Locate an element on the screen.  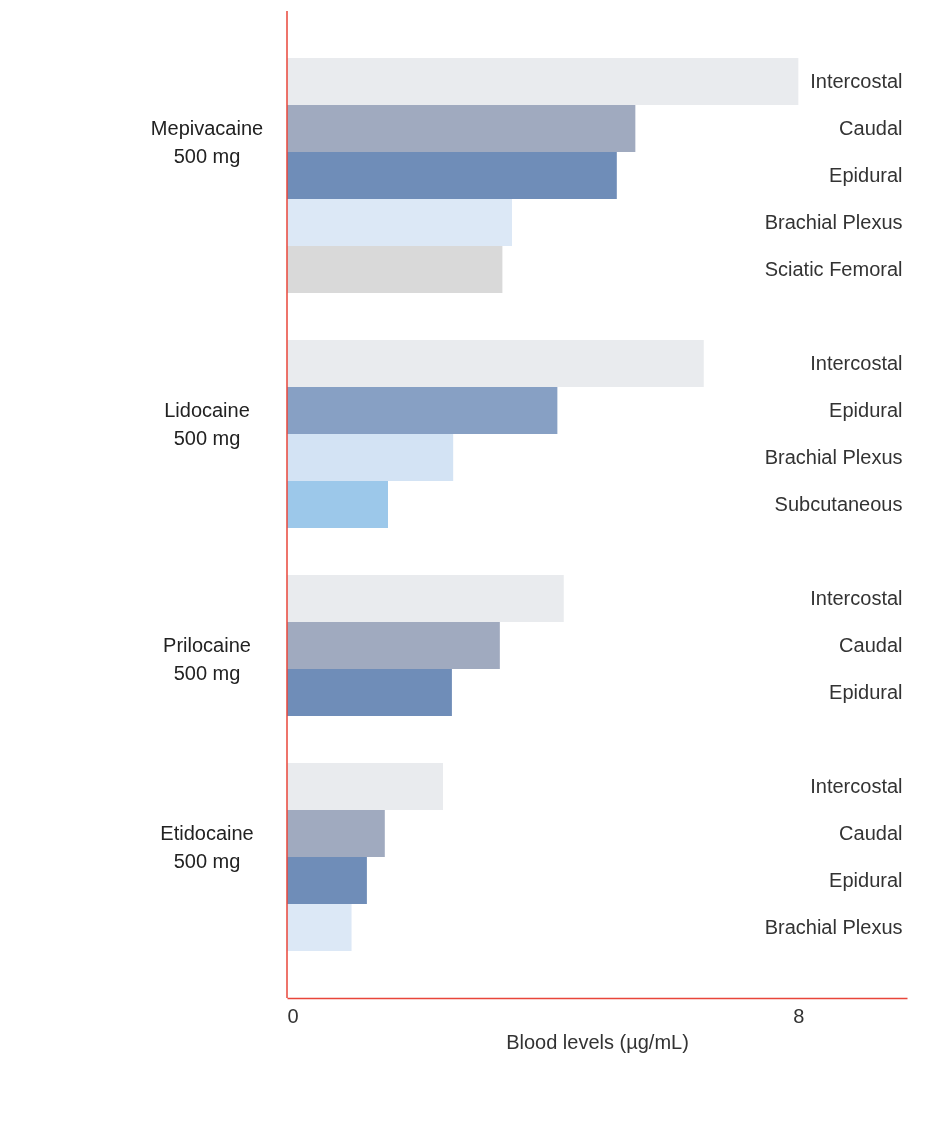
series-label: Lidocaine 500 mg is located at coordinates (207, 423).